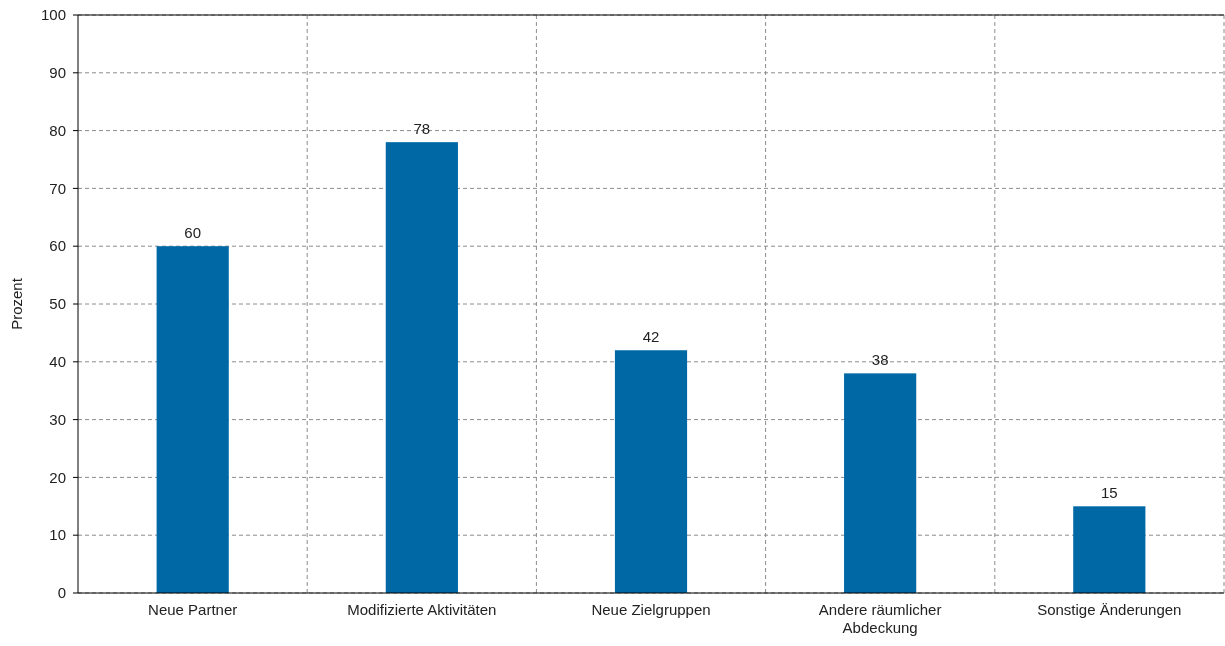 The image size is (1225, 646). I want to click on x-tick-label: Neue Zielgruppen, so click(651, 609).